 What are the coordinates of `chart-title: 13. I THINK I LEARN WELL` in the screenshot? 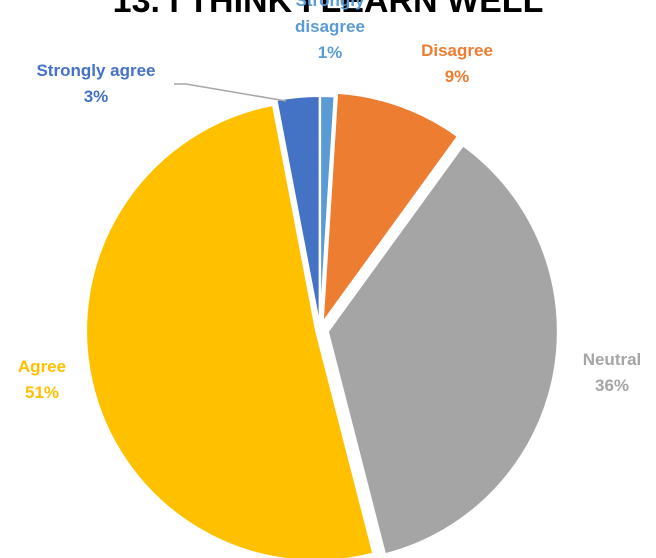 It's located at (328, 10).